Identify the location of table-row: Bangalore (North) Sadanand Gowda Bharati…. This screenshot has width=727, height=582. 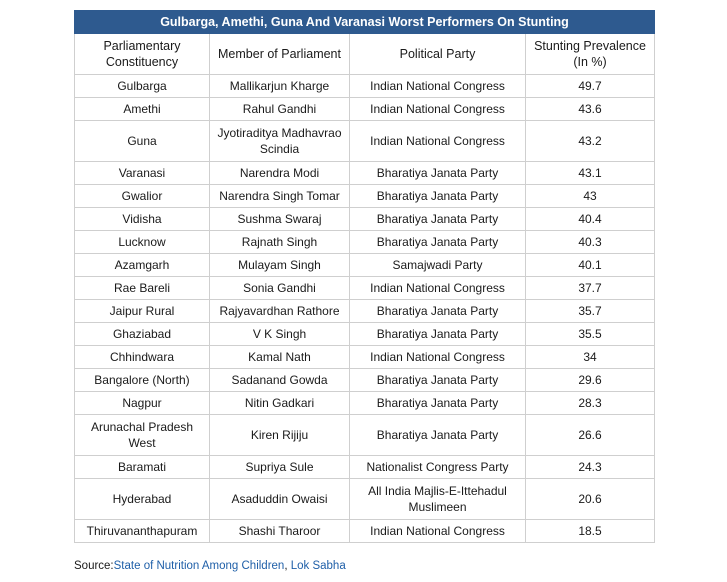
(365, 380).